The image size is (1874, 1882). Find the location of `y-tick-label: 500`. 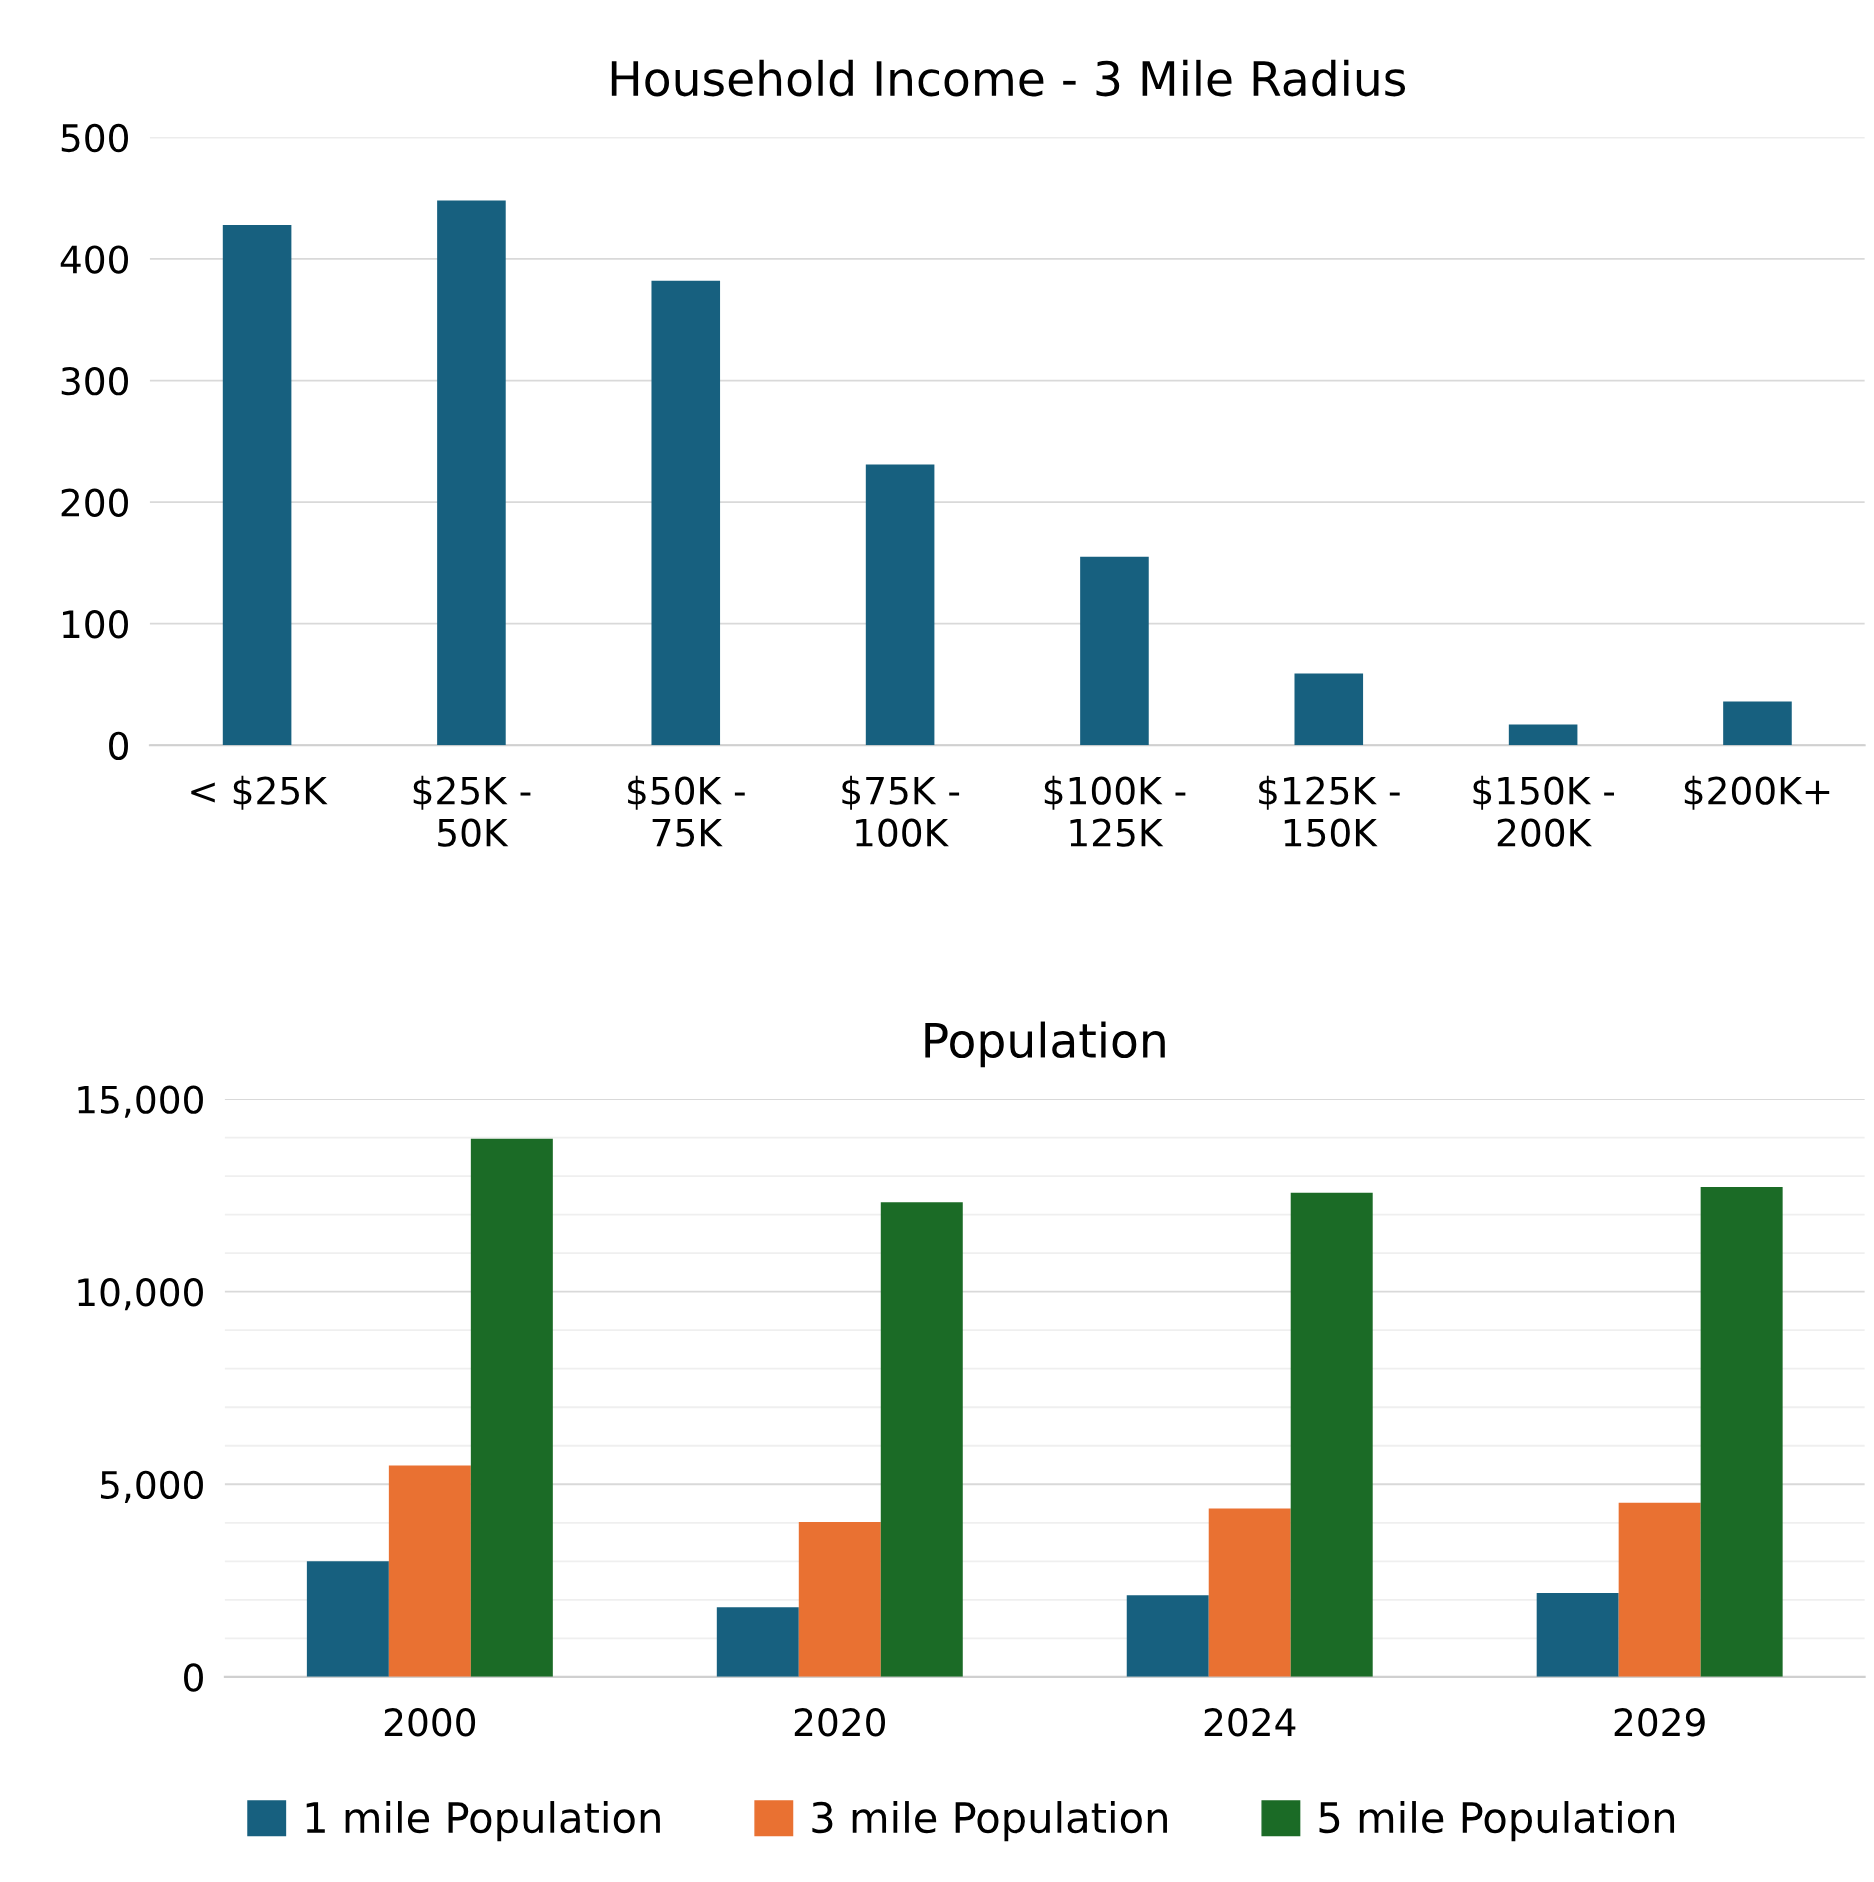

y-tick-label: 500 is located at coordinates (94, 138).